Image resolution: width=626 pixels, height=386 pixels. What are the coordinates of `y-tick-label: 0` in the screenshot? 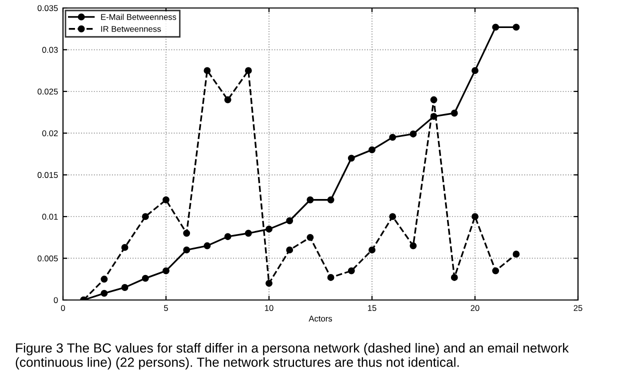 It's located at (56, 300).